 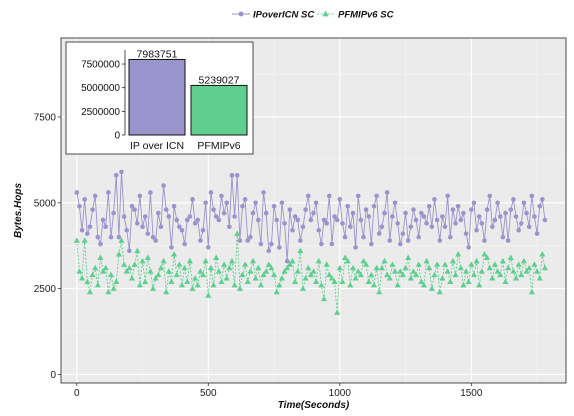 What do you see at coordinates (18, 210) in the screenshot?
I see `y-axis-title: Bytes.Hops` at bounding box center [18, 210].